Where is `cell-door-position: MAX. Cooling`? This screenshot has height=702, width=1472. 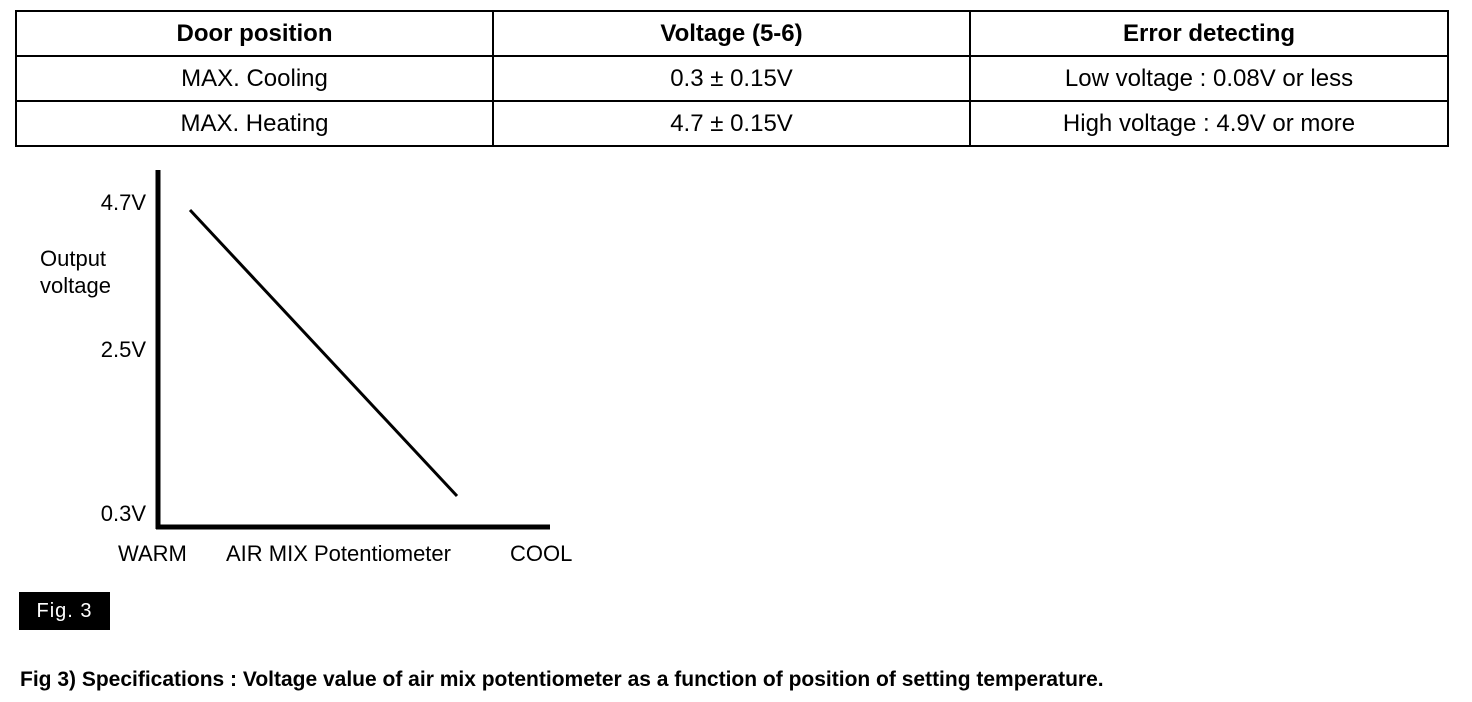
cell-door-position: MAX. Cooling is located at coordinates (254, 78).